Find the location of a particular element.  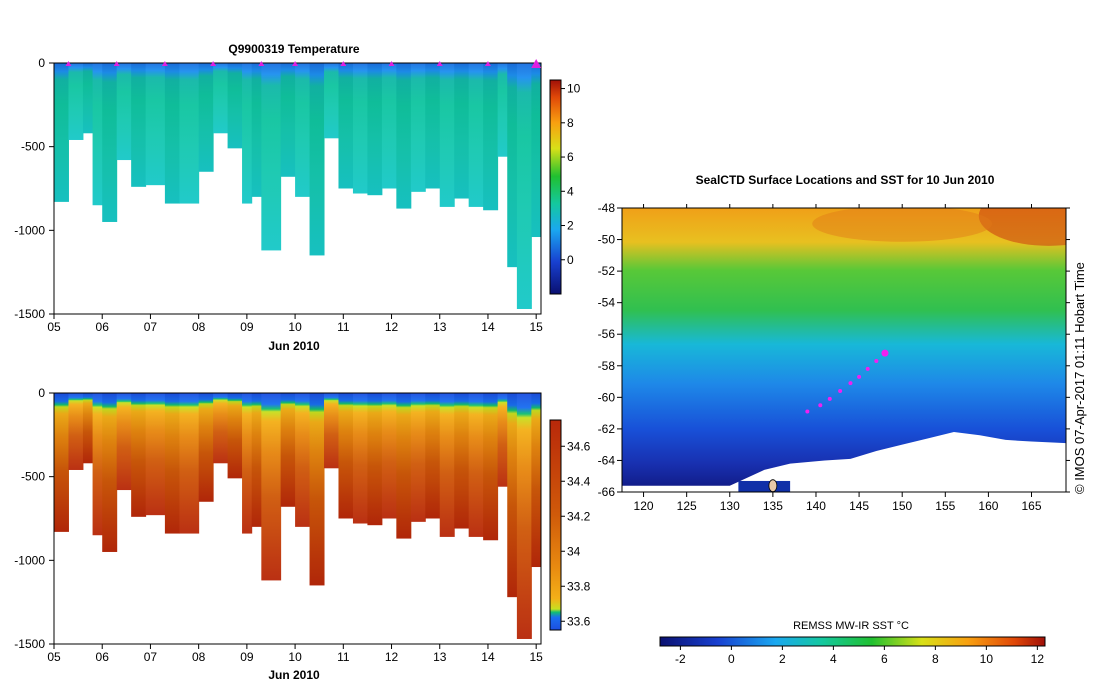

temperature-x-tick-label: 11 is located at coordinates (343, 327).